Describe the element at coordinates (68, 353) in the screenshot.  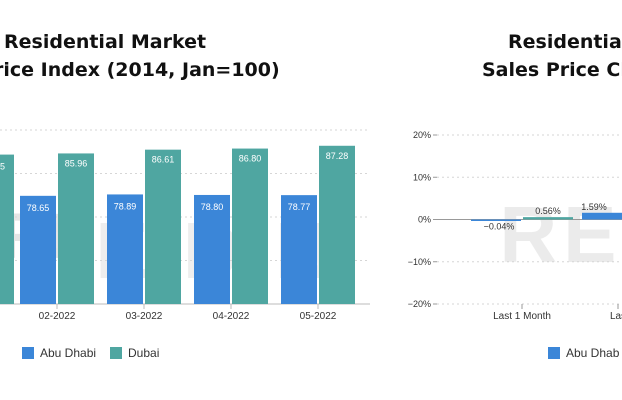
I see `legend-label-abu-dhabi: Abu Dhabi` at that location.